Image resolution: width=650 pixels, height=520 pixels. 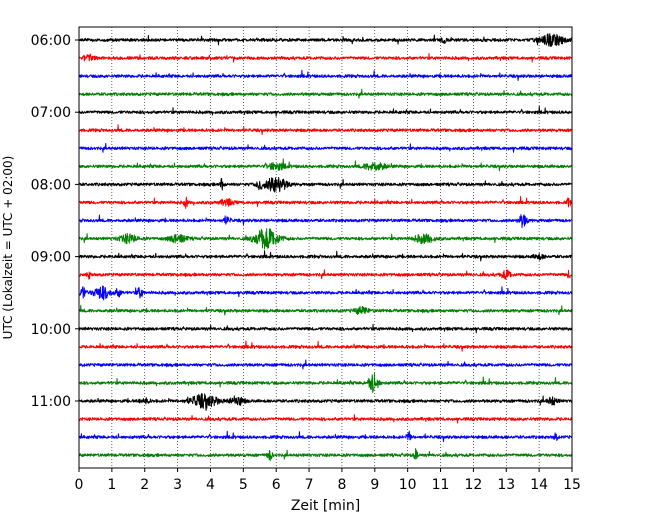 What do you see at coordinates (341, 485) in the screenshot?
I see `x-tick-label: 8` at bounding box center [341, 485].